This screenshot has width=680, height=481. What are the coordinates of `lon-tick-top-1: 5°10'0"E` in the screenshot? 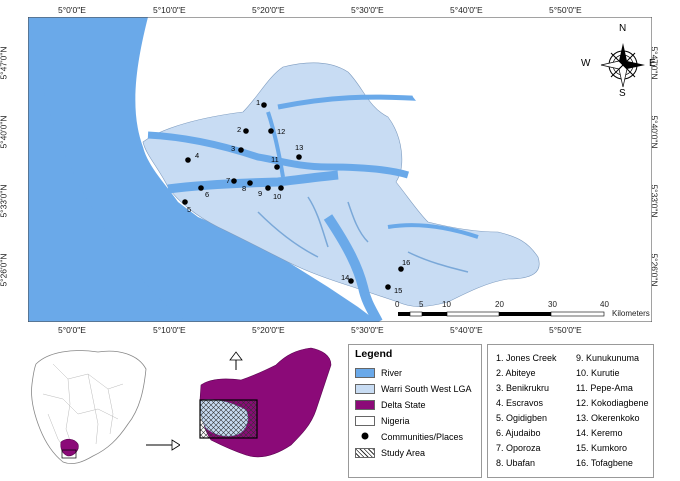 It's located at (169, 10).